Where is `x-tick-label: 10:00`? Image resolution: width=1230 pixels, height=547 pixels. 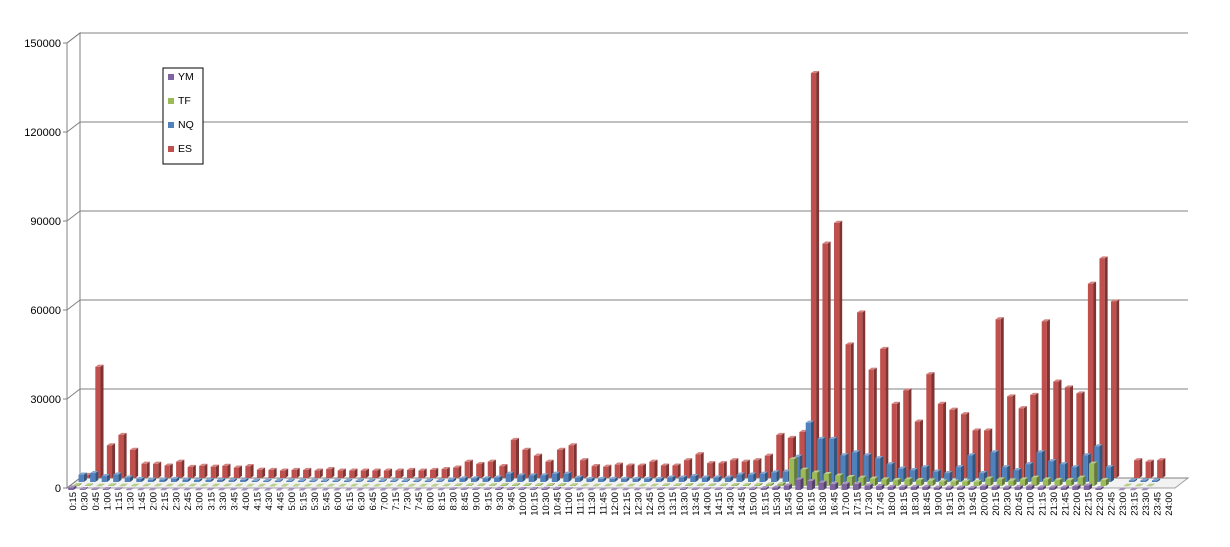 x-tick-label: 10:00 is located at coordinates (523, 504).